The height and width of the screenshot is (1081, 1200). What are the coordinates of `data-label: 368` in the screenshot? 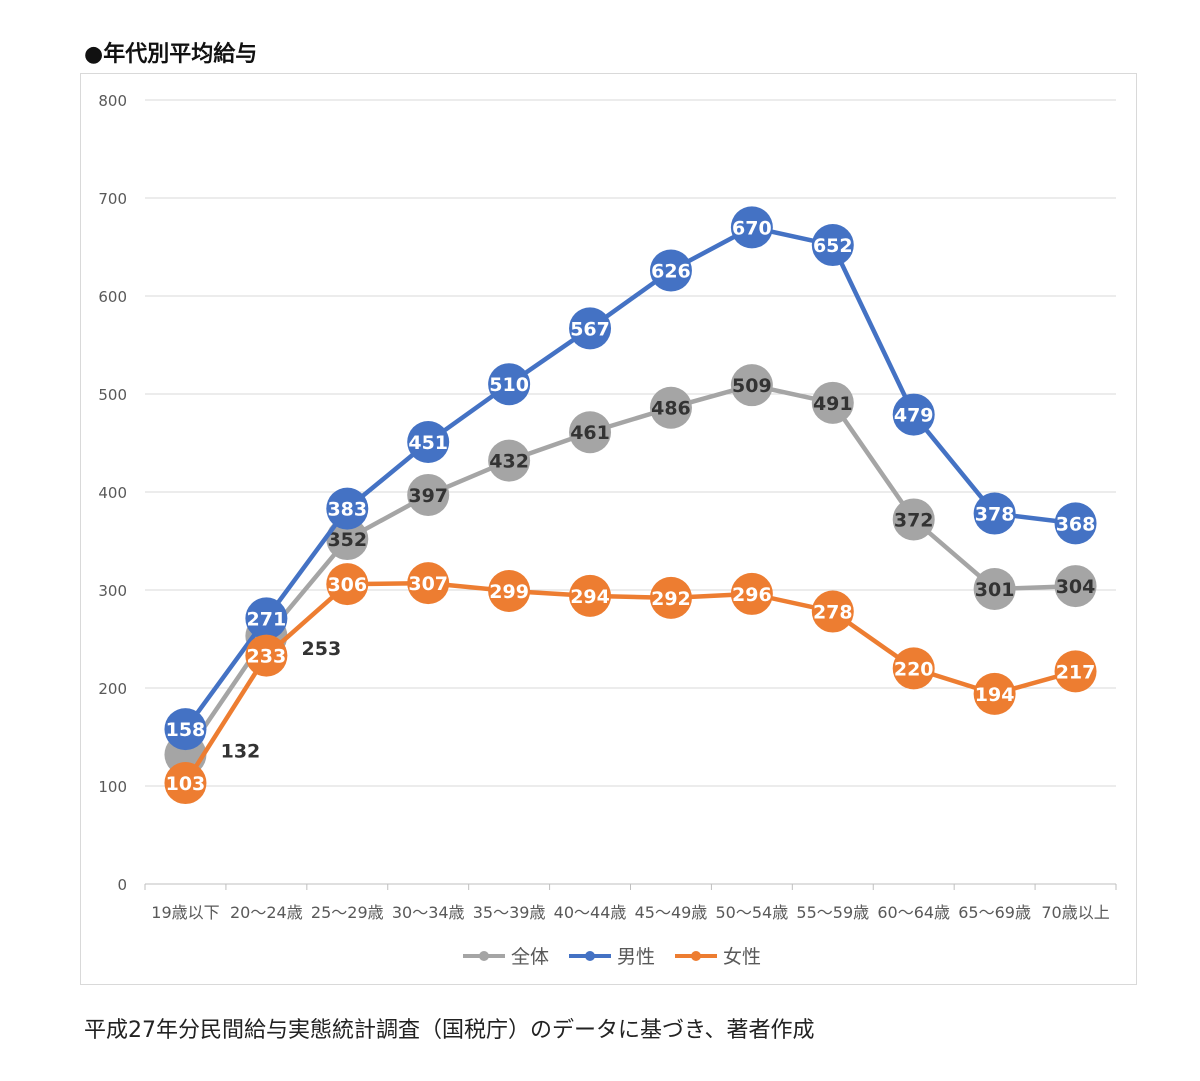 It's located at (1076, 524).